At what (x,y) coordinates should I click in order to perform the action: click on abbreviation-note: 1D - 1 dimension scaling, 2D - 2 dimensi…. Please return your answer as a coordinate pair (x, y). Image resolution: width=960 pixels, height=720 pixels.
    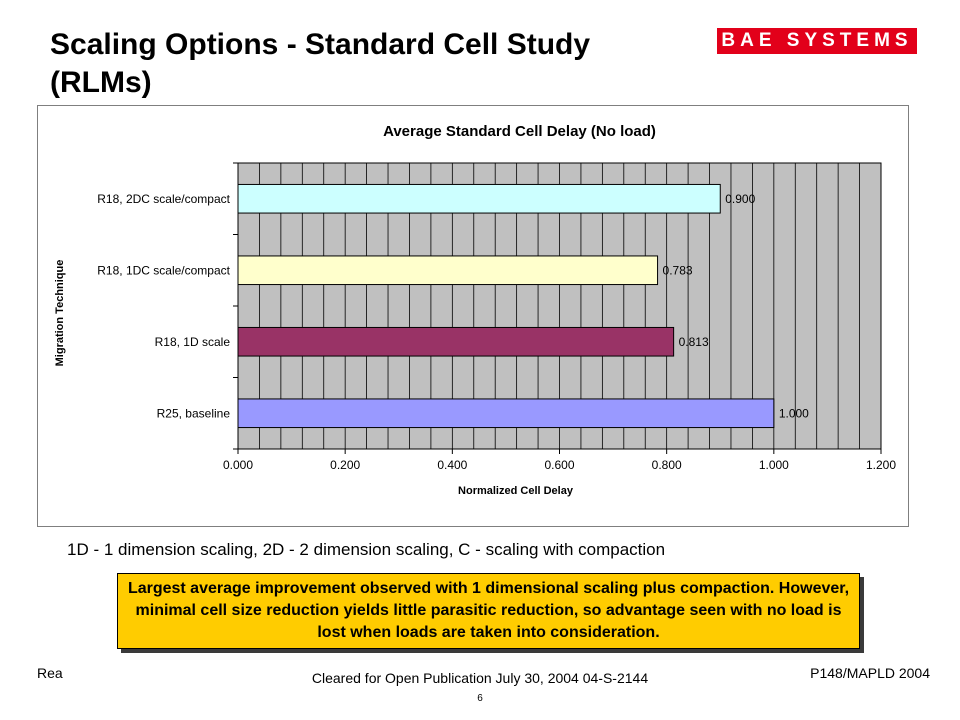
    Looking at the image, I should click on (366, 549).